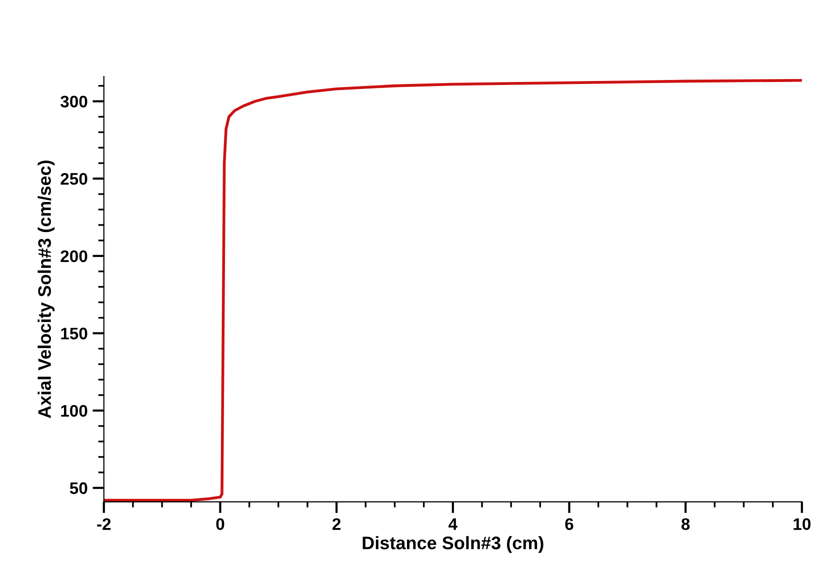 Image resolution: width=831 pixels, height=567 pixels. I want to click on x-tick-label: 10, so click(802, 524).